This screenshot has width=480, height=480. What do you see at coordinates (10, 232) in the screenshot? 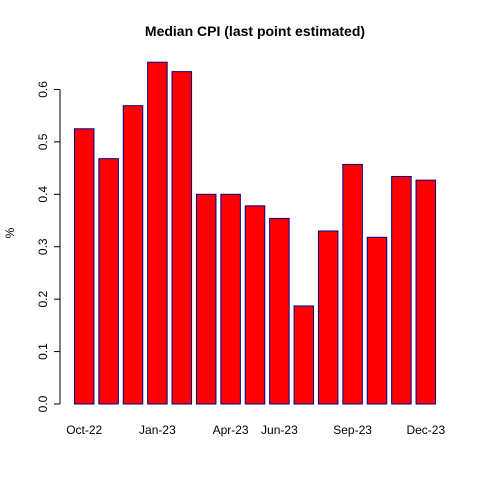
I see `y-axis-label: %` at bounding box center [10, 232].